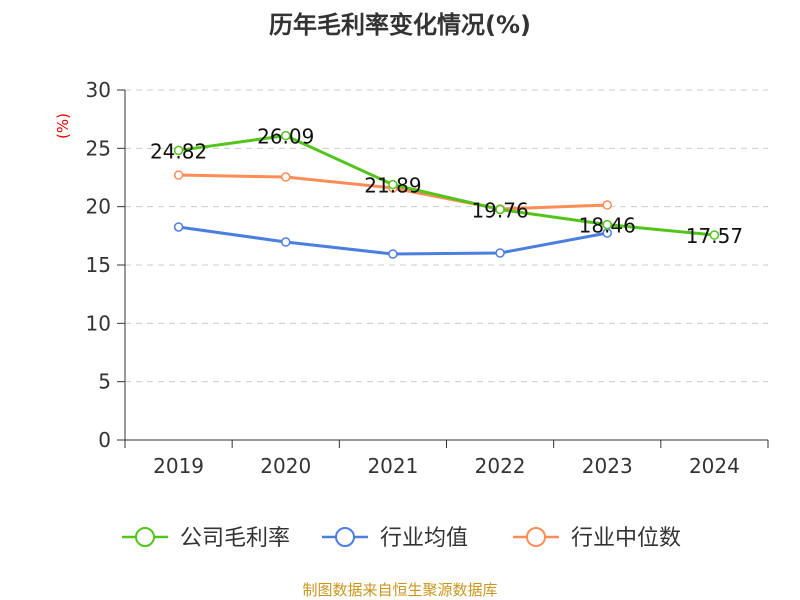  Describe the element at coordinates (98, 90) in the screenshot. I see `y-tick-label: 30` at that location.